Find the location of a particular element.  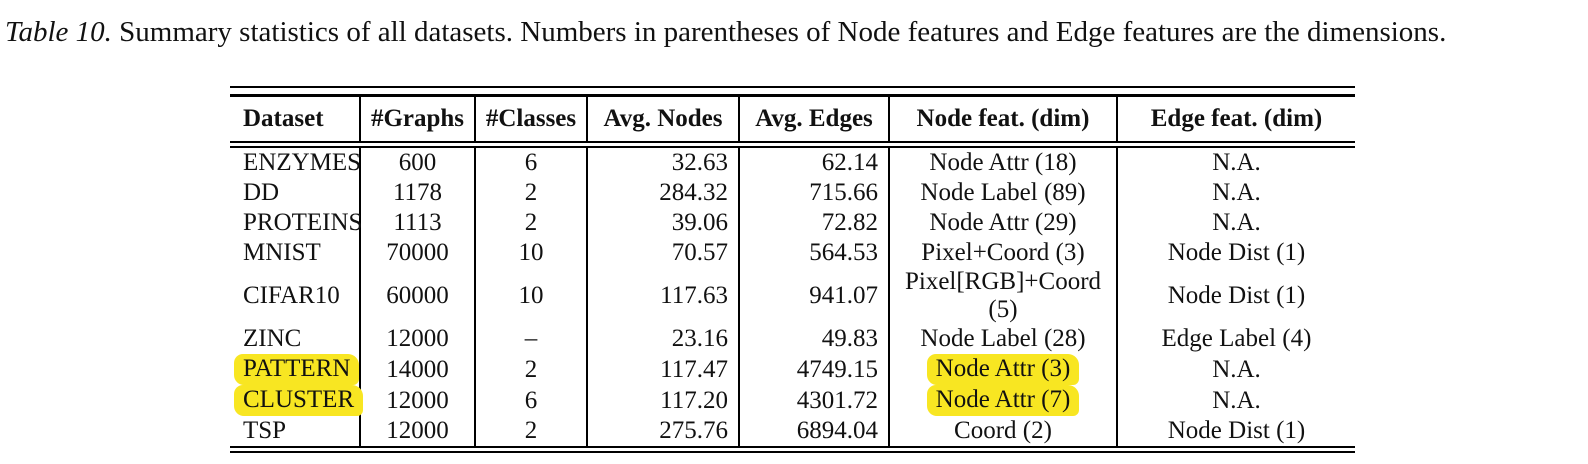

graphs-cell: 1178 is located at coordinates (418, 193).